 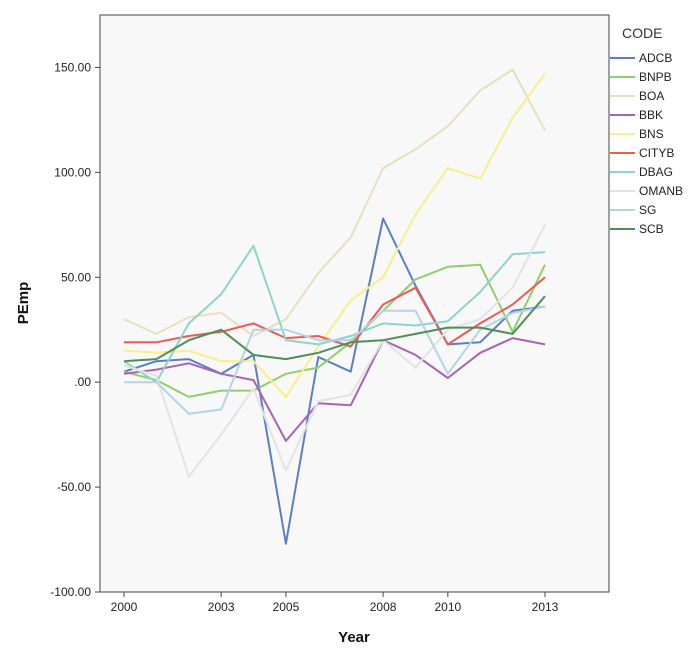 I want to click on y-axis-title: PEmp, so click(x=23, y=303).